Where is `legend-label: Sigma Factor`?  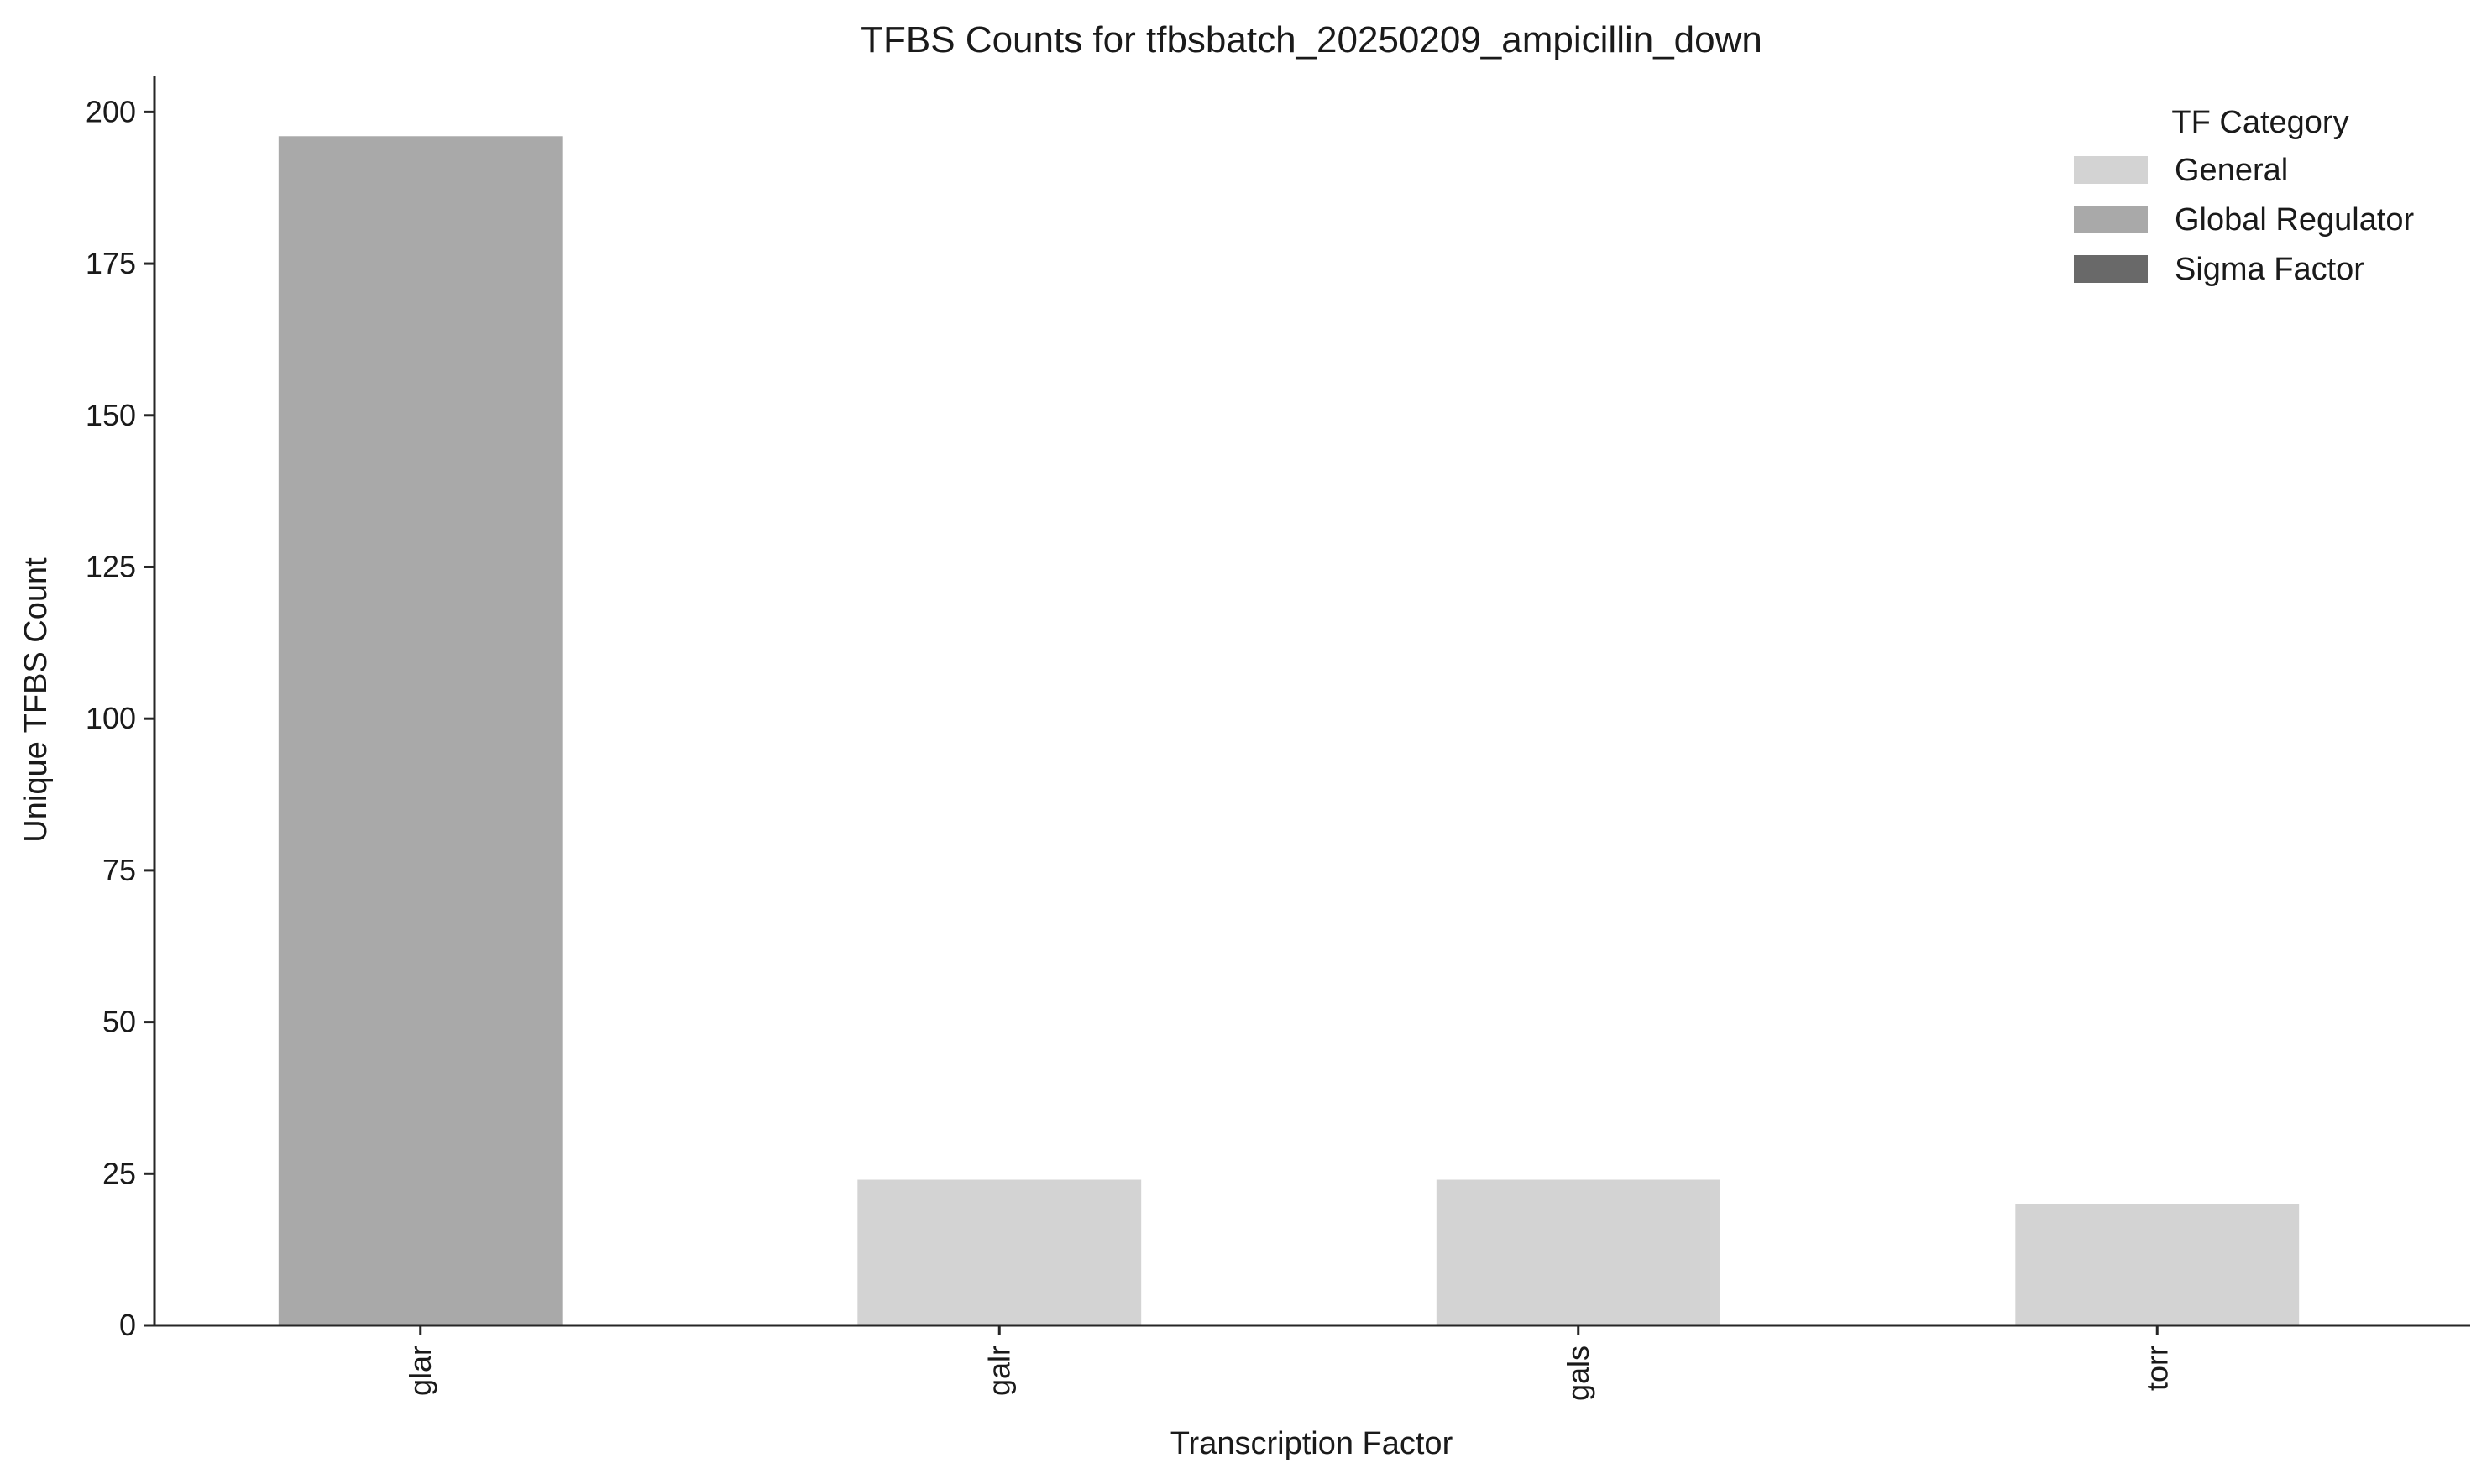 legend-label: Sigma Factor is located at coordinates (2269, 269).